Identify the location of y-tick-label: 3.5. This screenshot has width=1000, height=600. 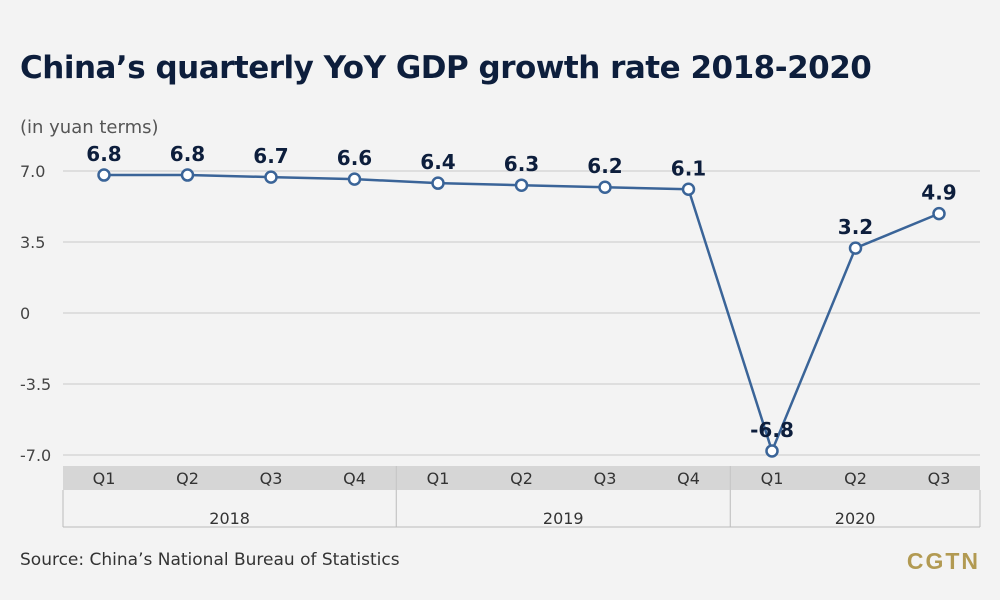
(32, 242).